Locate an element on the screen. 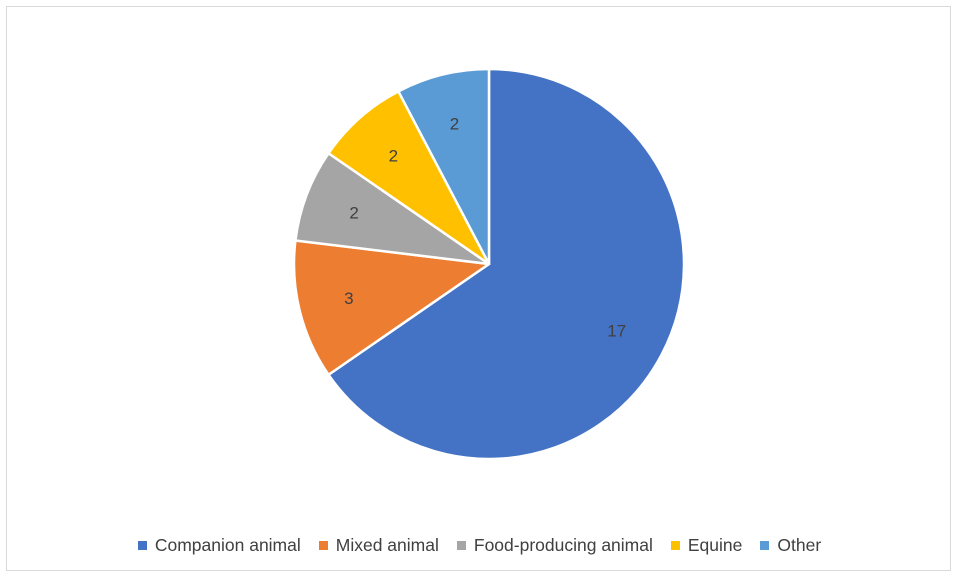 Image resolution: width=959 pixels, height=577 pixels. legend-label-equine: Equine is located at coordinates (715, 544).